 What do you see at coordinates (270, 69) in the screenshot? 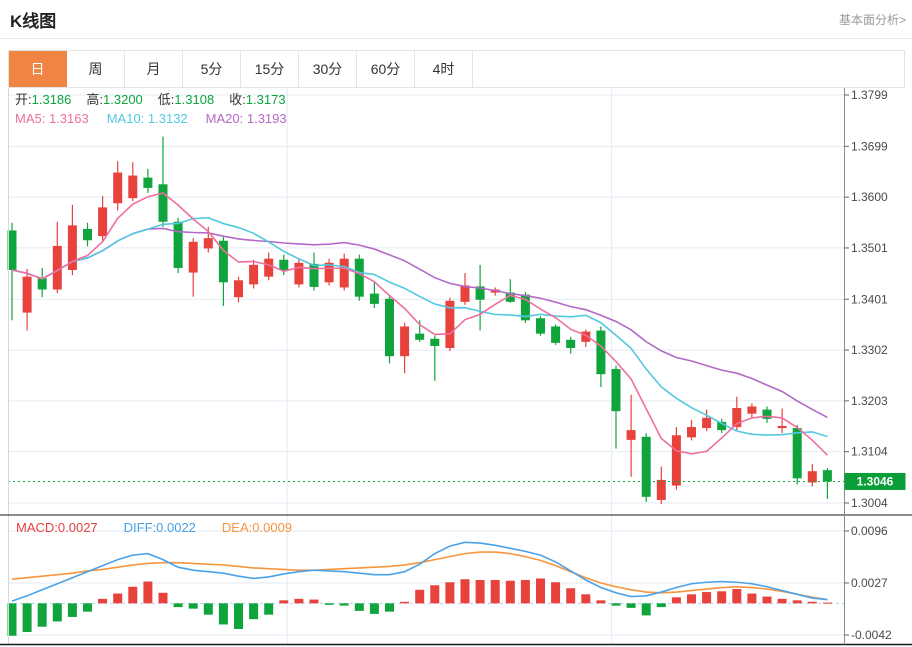
I see `tab-15min: 15分` at bounding box center [270, 69].